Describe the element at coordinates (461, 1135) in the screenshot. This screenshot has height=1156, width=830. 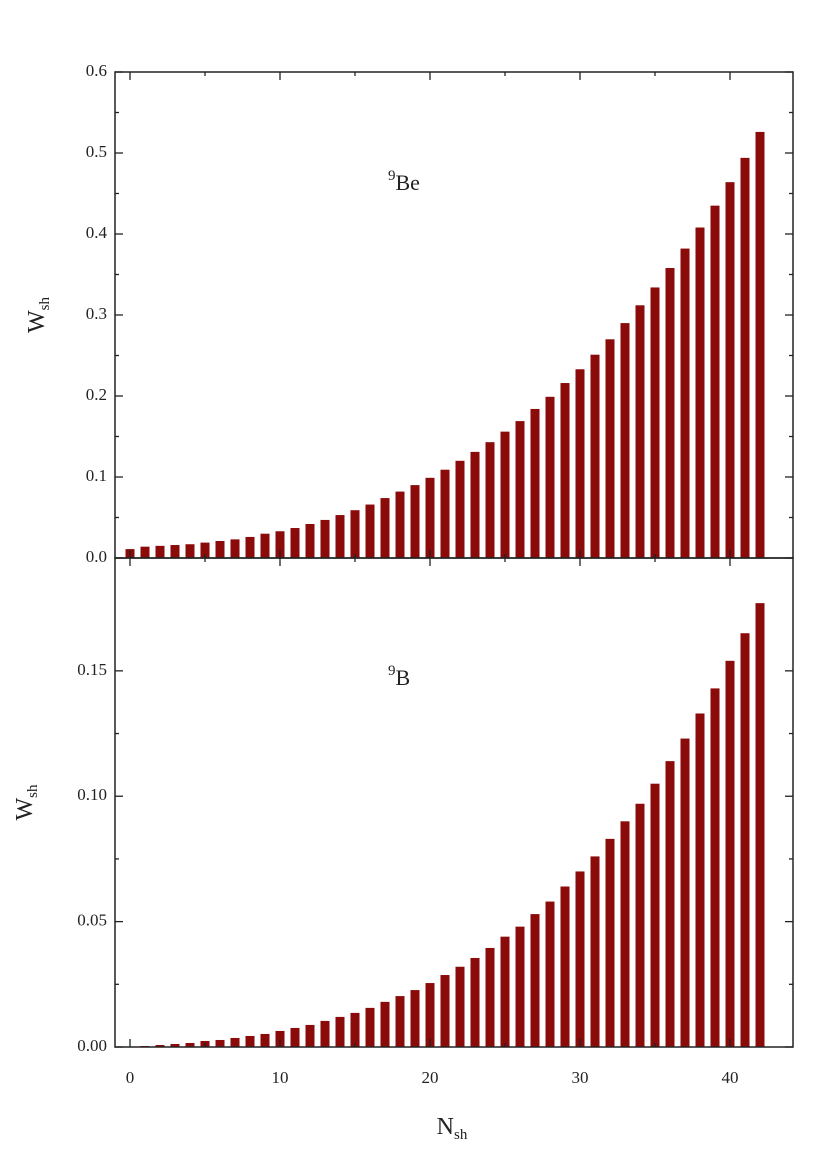
I see `x-axis-label-sub: sh` at that location.